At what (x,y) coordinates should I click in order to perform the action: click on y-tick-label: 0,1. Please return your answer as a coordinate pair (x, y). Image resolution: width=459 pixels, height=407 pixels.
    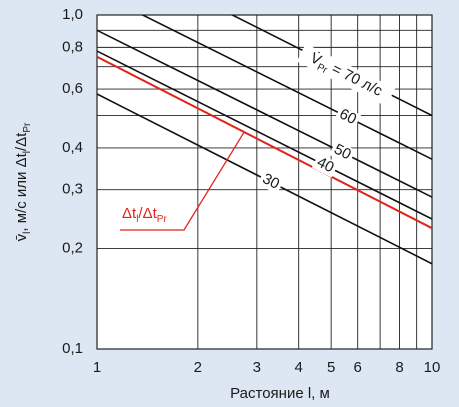
    Looking at the image, I should click on (72, 348).